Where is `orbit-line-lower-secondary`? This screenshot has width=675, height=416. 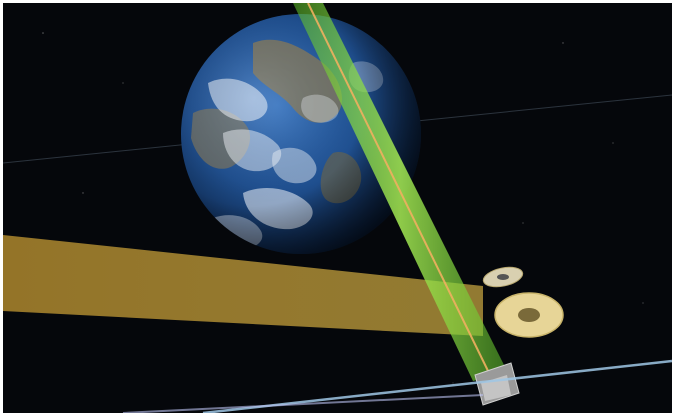
orbit-line-lower-secondary is located at coordinates (303, 403).